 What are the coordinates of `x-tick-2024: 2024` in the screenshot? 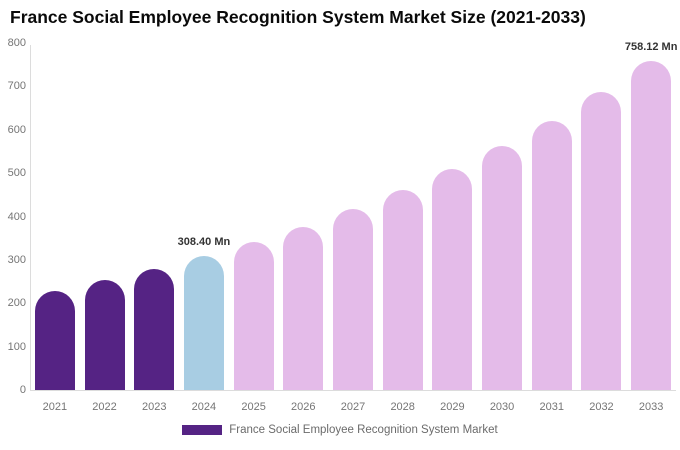 It's located at (204, 407).